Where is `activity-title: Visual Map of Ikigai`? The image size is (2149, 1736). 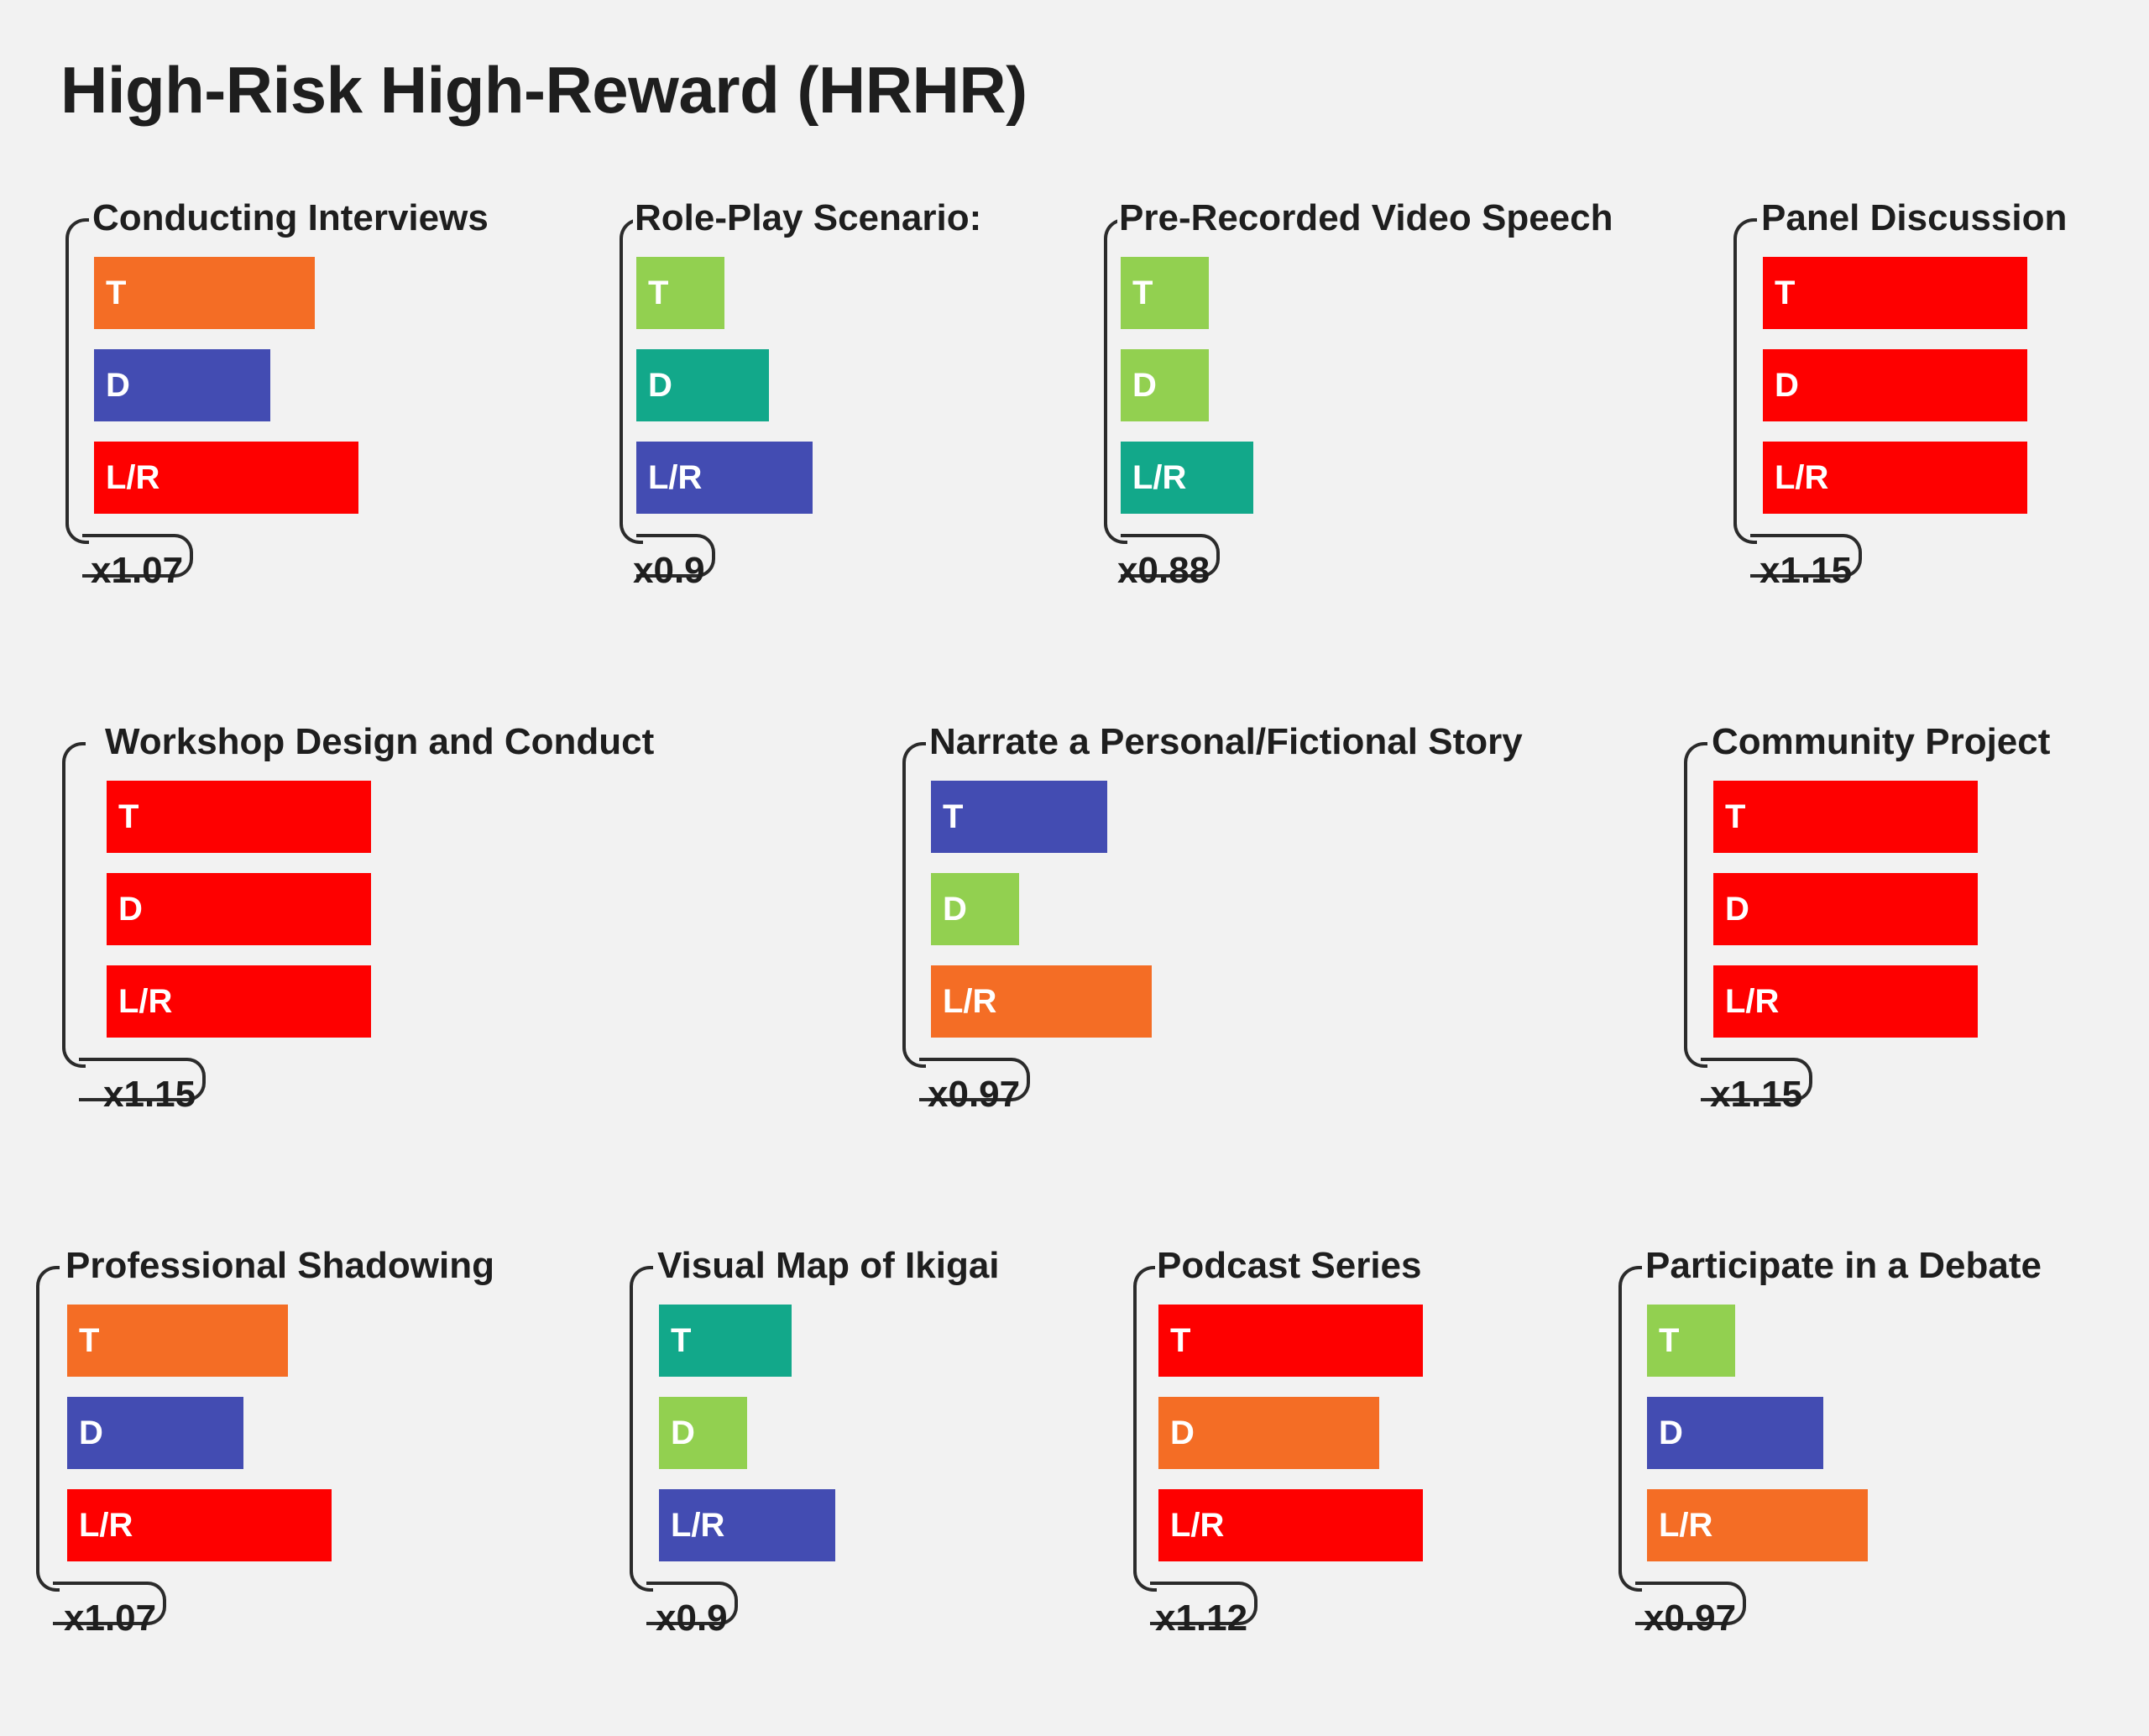 activity-title: Visual Map of Ikigai is located at coordinates (828, 1266).